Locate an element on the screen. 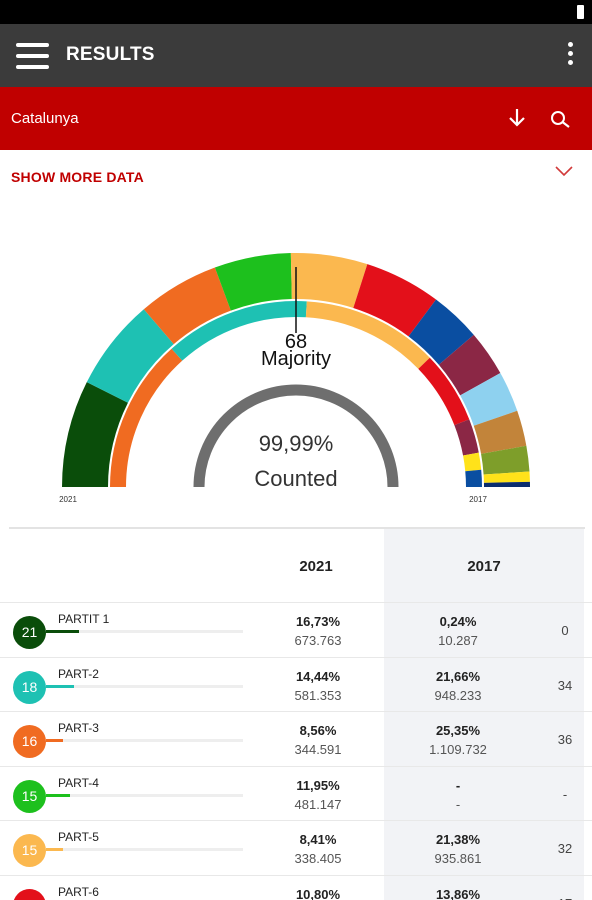 The height and width of the screenshot is (900, 592). votes-2021: 344.591 is located at coordinates (318, 749).